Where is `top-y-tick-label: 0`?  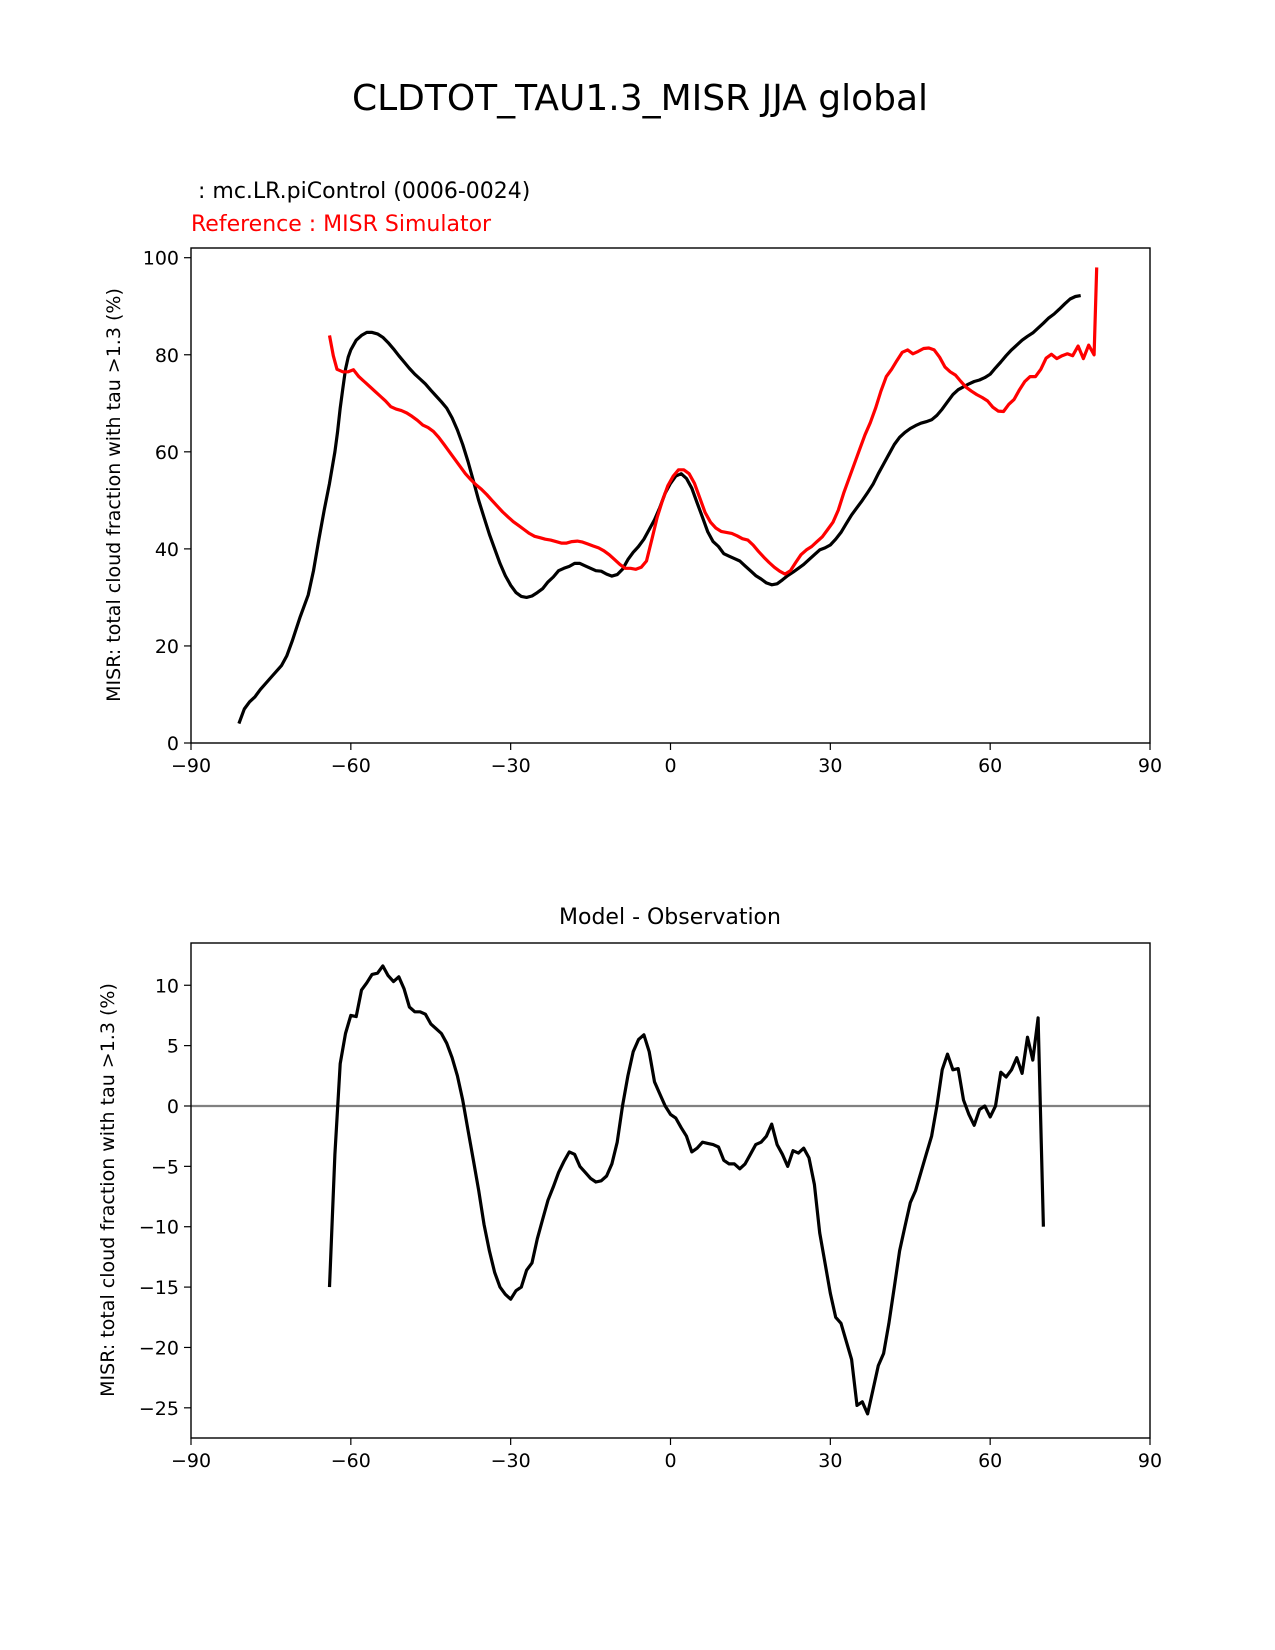
top-y-tick-label: 0 is located at coordinates (173, 744).